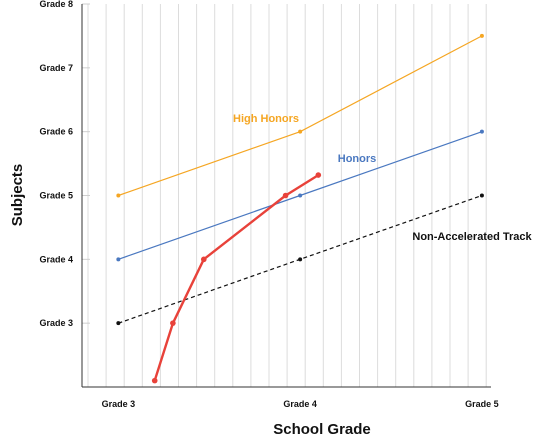 This screenshot has height=441, width=550. What do you see at coordinates (56, 259) in the screenshot?
I see `y-tick-label: Grade 4` at bounding box center [56, 259].